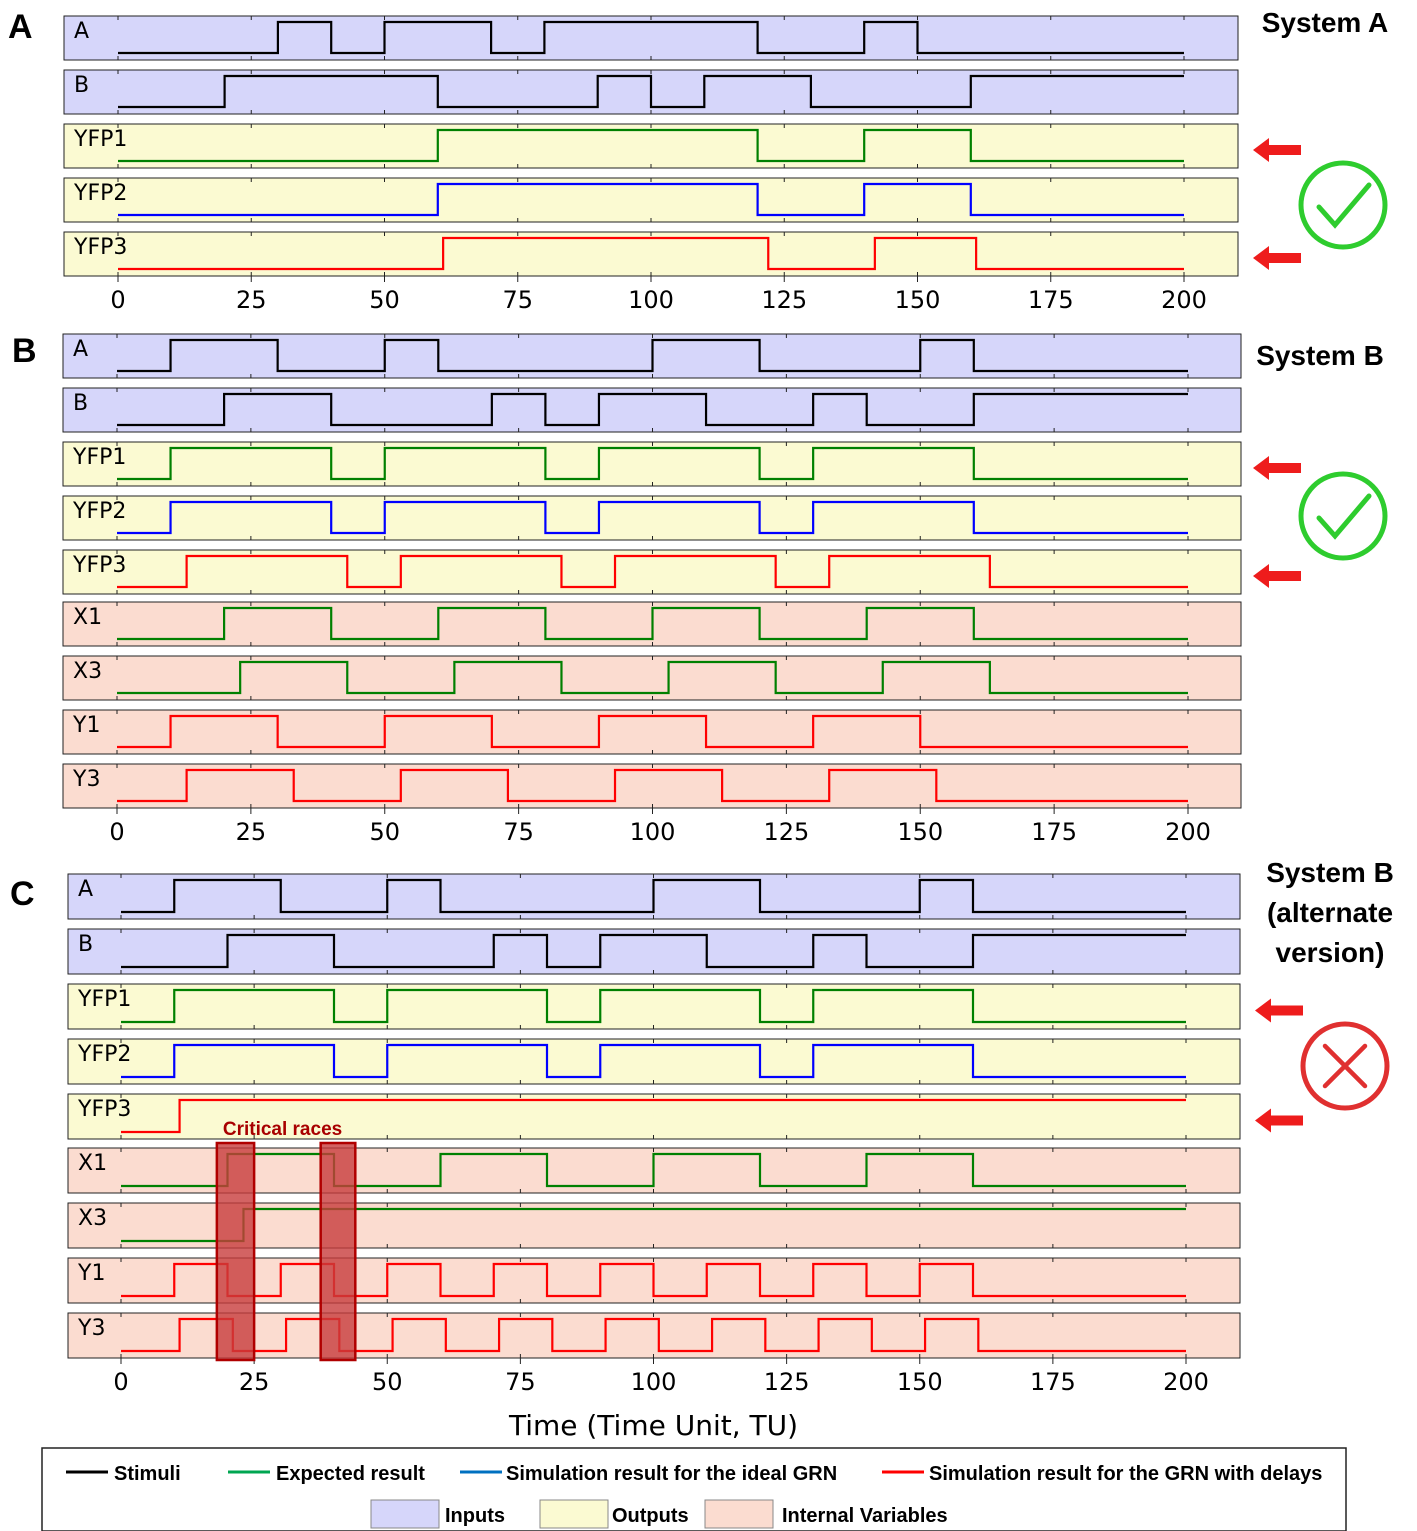  What do you see at coordinates (24, 351) in the screenshot?
I see `panel-letter: B` at bounding box center [24, 351].